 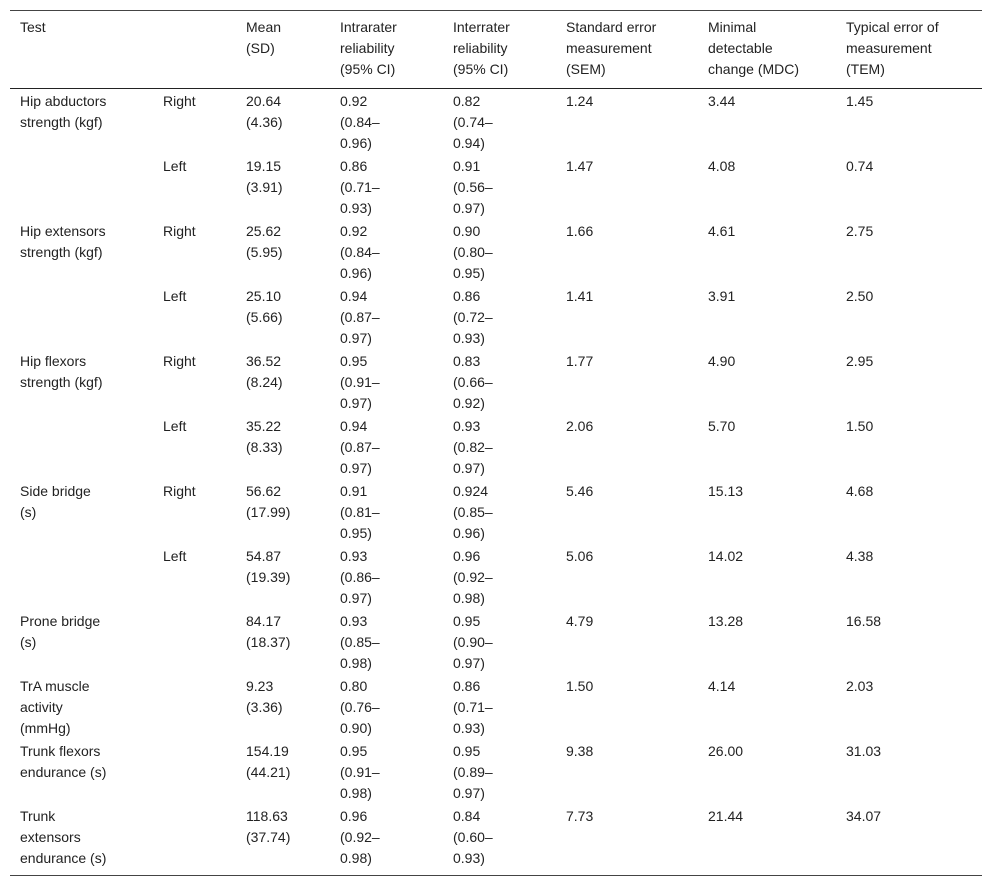 I want to click on header-cell: Mean (SD), so click(x=283, y=49).